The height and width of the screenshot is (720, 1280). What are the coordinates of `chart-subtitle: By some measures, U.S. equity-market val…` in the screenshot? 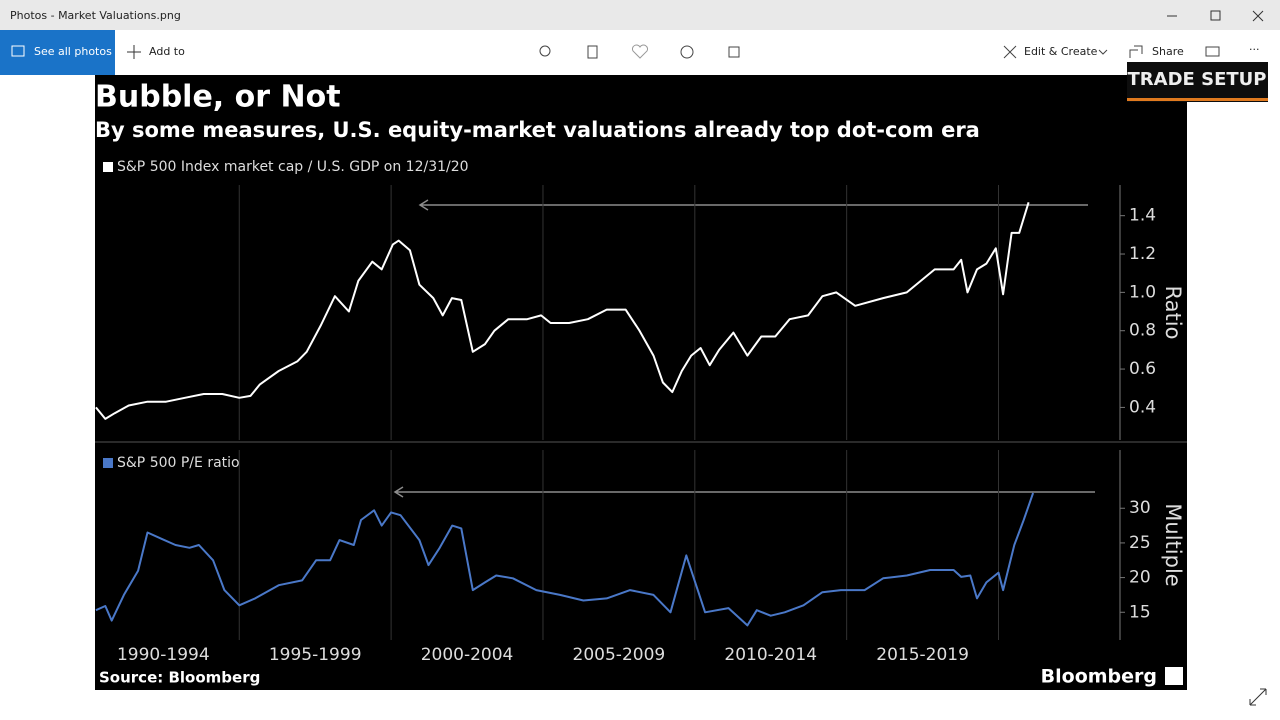 It's located at (537, 130).